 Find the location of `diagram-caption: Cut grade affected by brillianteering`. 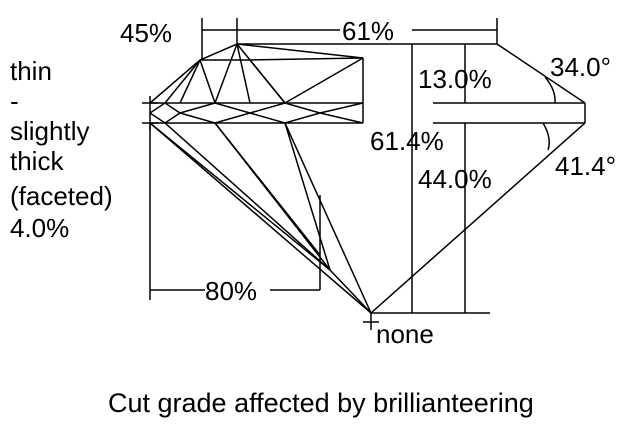

diagram-caption: Cut grade affected by brillianteering is located at coordinates (321, 403).